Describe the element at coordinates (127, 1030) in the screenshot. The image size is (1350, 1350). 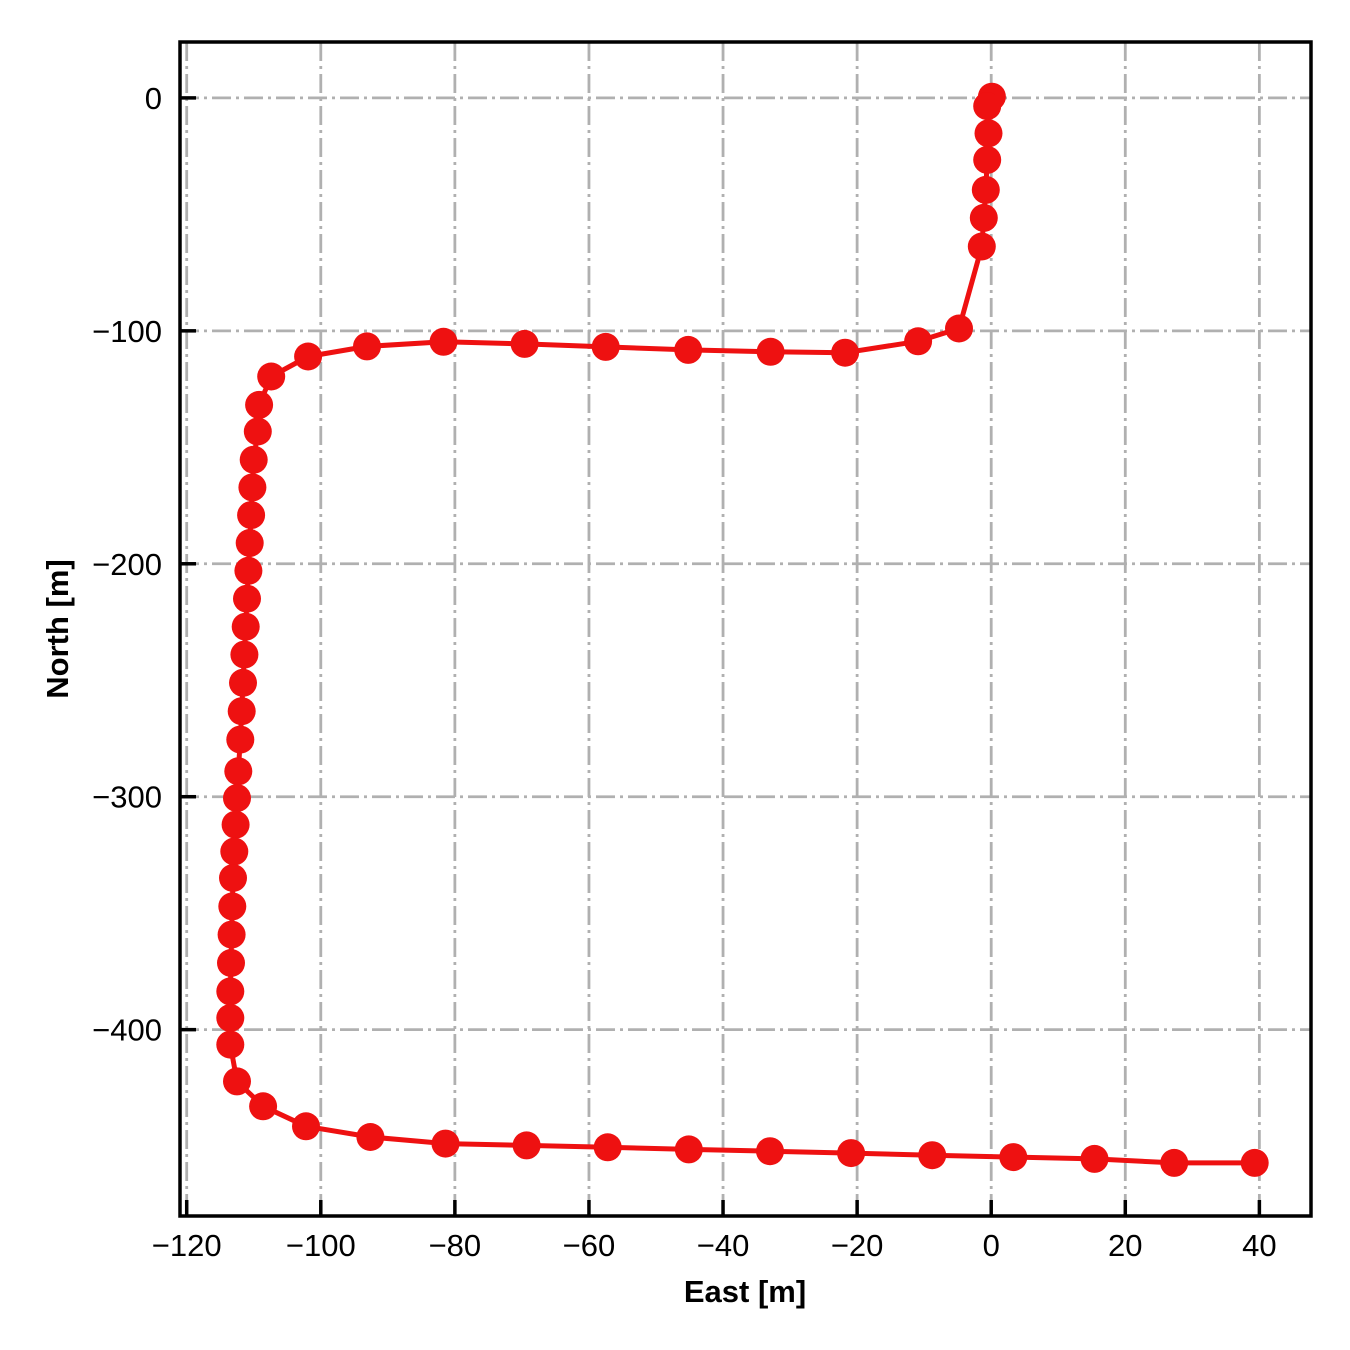
I see `y-tick-label: −400` at that location.